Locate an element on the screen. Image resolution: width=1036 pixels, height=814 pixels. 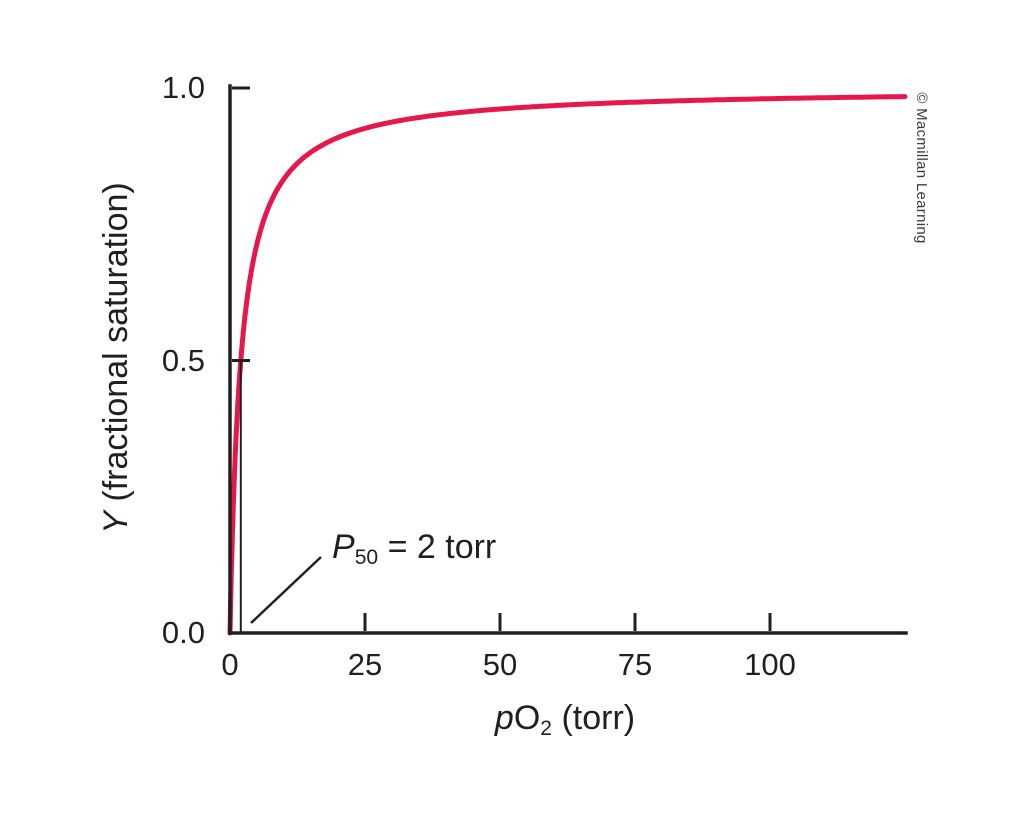
x-tick-label-25: 25 is located at coordinates (365, 664).